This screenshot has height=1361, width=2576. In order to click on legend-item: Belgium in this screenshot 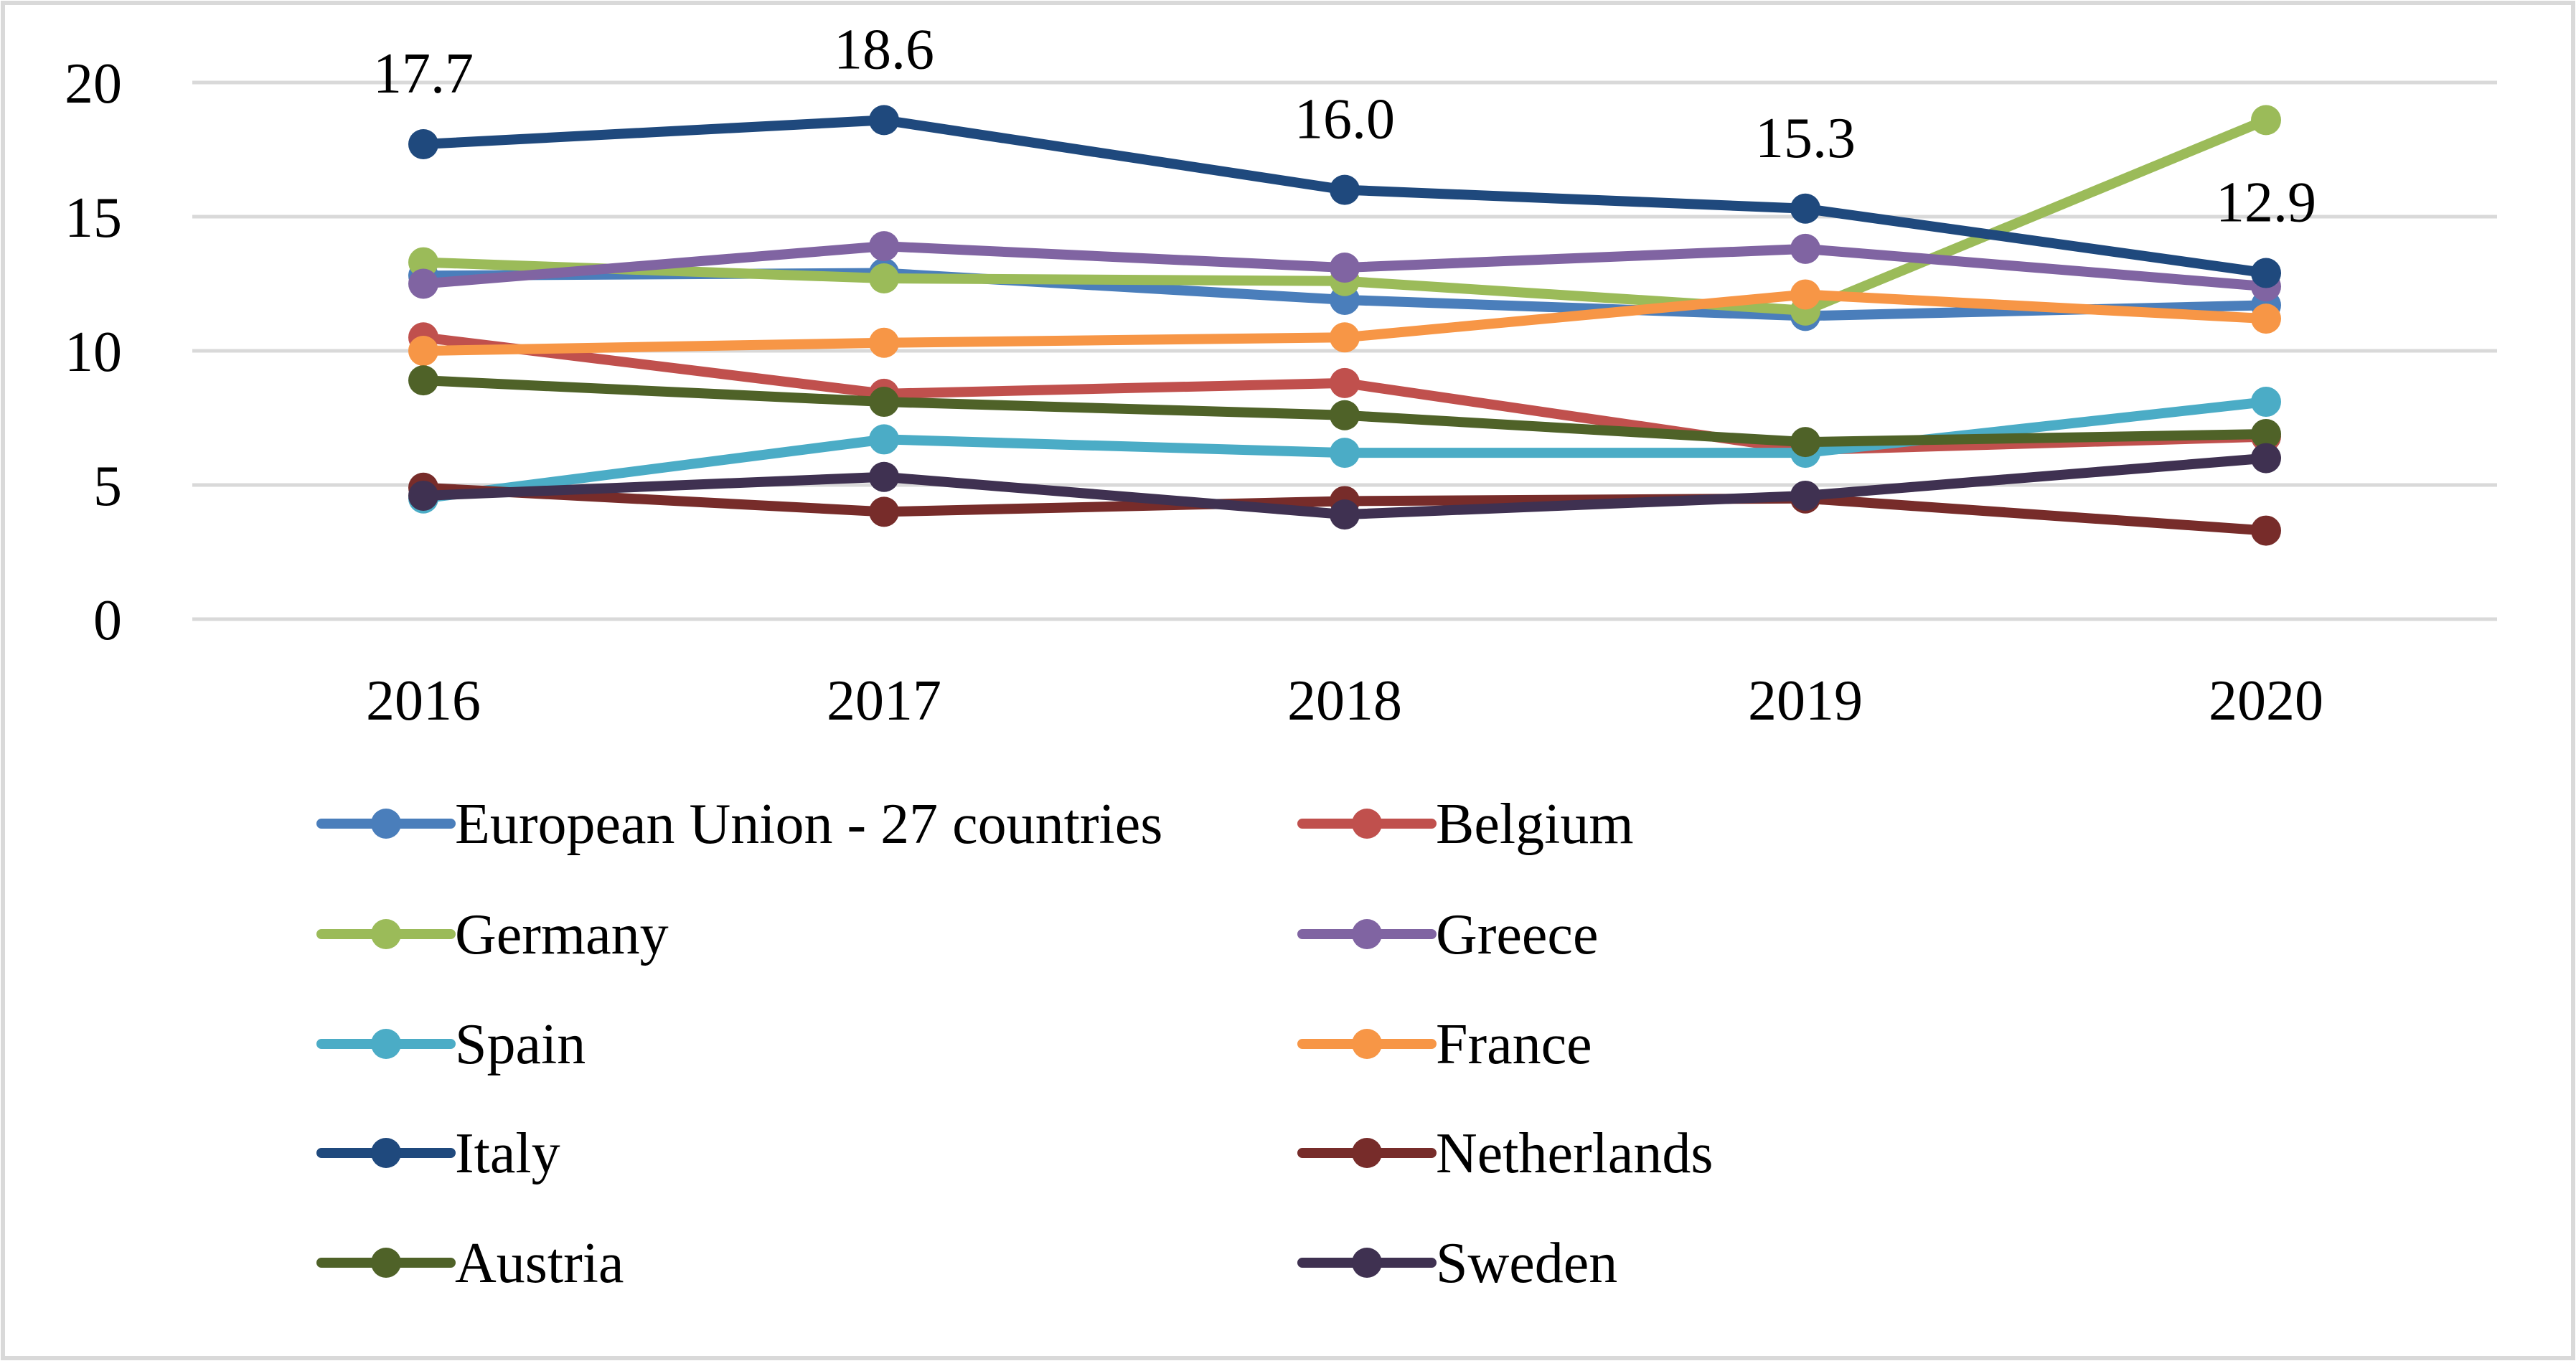, I will do `click(1465, 824)`.